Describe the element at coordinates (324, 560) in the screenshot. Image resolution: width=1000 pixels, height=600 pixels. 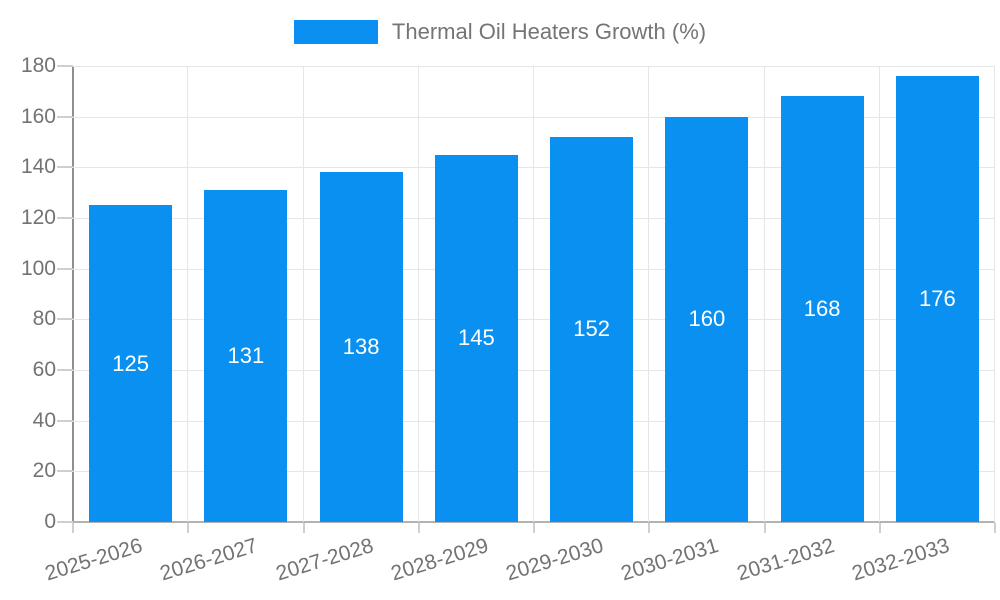
I see `x-axis-category-label: 2027-2028` at that location.